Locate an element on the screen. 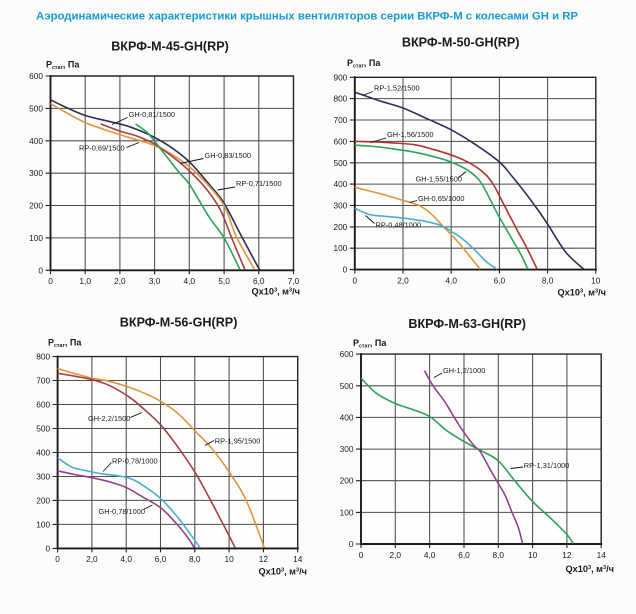 The width and height of the screenshot is (636, 614). svg-text: 5,0 is located at coordinates (224, 281).